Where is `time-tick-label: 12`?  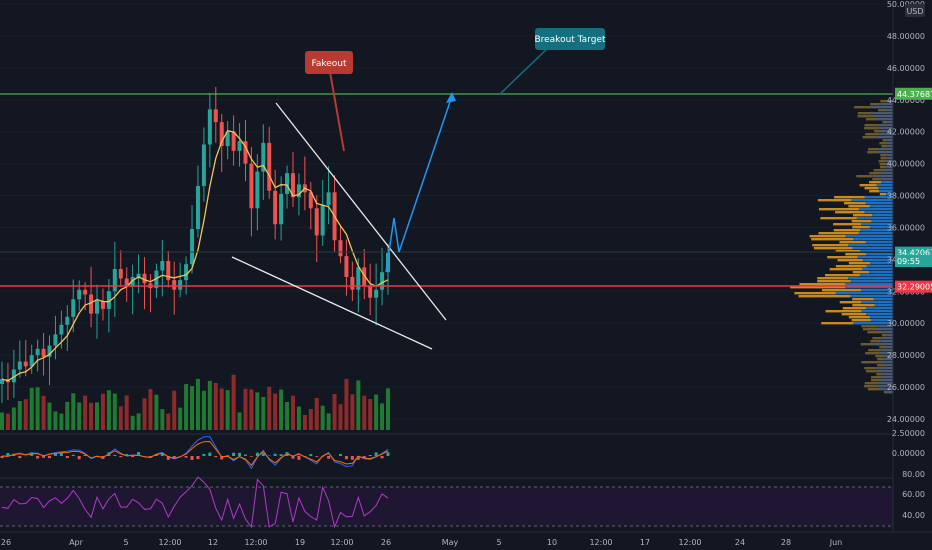
time-tick-label: 12 is located at coordinates (213, 542).